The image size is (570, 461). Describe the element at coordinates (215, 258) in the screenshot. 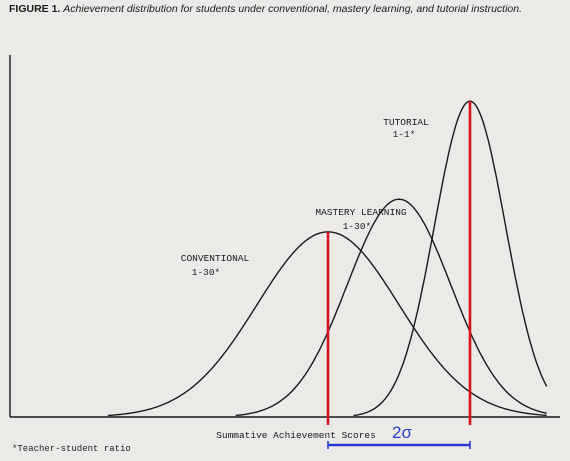

I see `conventional-label: CONVENTIONAL` at that location.